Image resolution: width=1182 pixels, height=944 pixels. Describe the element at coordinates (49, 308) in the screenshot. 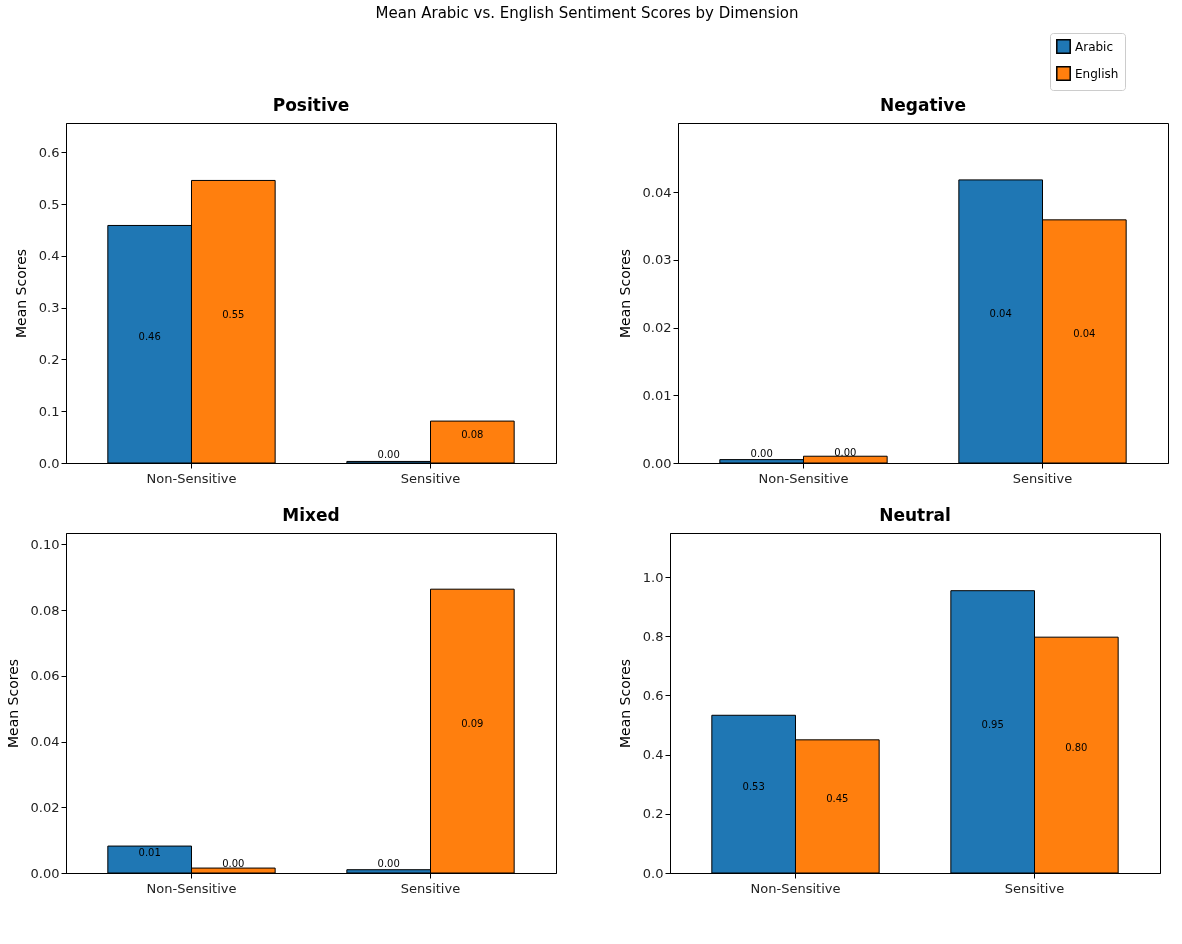

I see `y-tick-label: 0.3` at that location.